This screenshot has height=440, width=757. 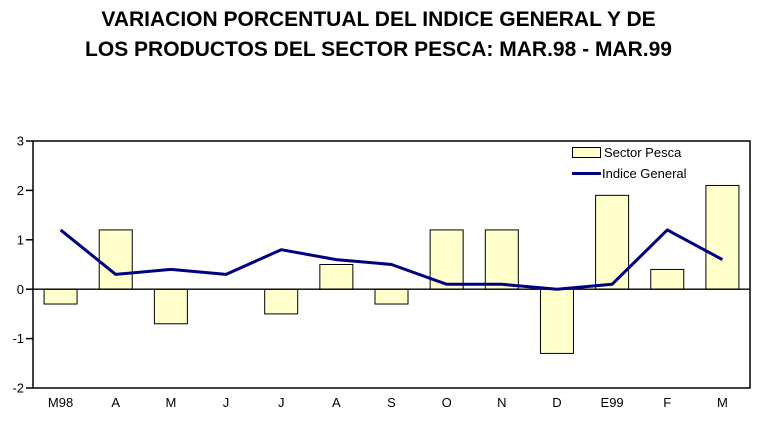 What do you see at coordinates (226, 402) in the screenshot?
I see `x-tick-label-3: J` at bounding box center [226, 402].